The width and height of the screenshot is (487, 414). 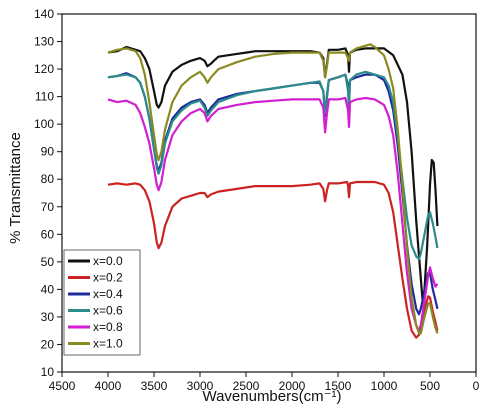 I want to click on x-tick-label: 2000, so click(x=292, y=386).